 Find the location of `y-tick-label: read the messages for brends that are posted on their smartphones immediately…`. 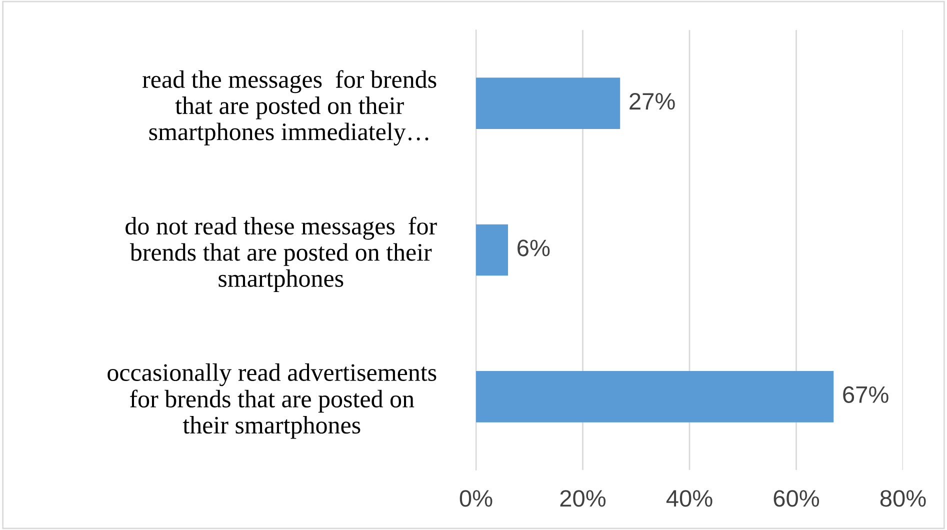

y-tick-label: read the messages for brends that are posted on their smartphones immediately… is located at coordinates (289, 108).